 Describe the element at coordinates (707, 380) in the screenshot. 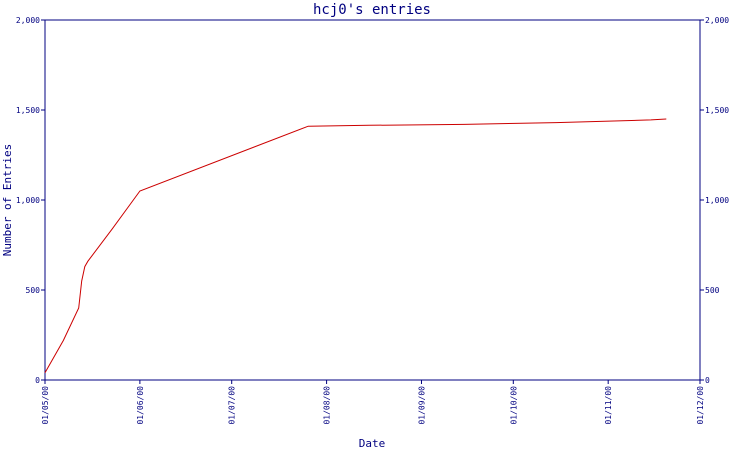

I see `y-tick-label-right: 0` at that location.